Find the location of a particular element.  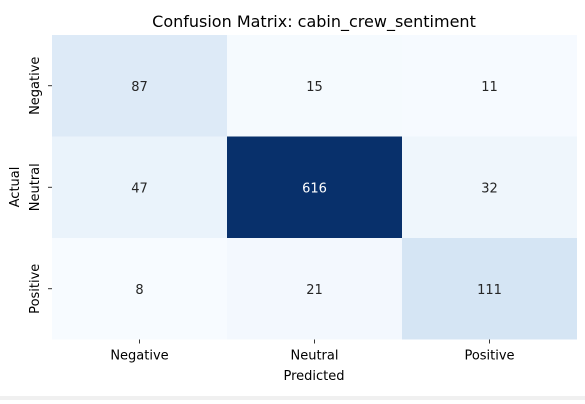

cell-value-label: 616 is located at coordinates (314, 188).